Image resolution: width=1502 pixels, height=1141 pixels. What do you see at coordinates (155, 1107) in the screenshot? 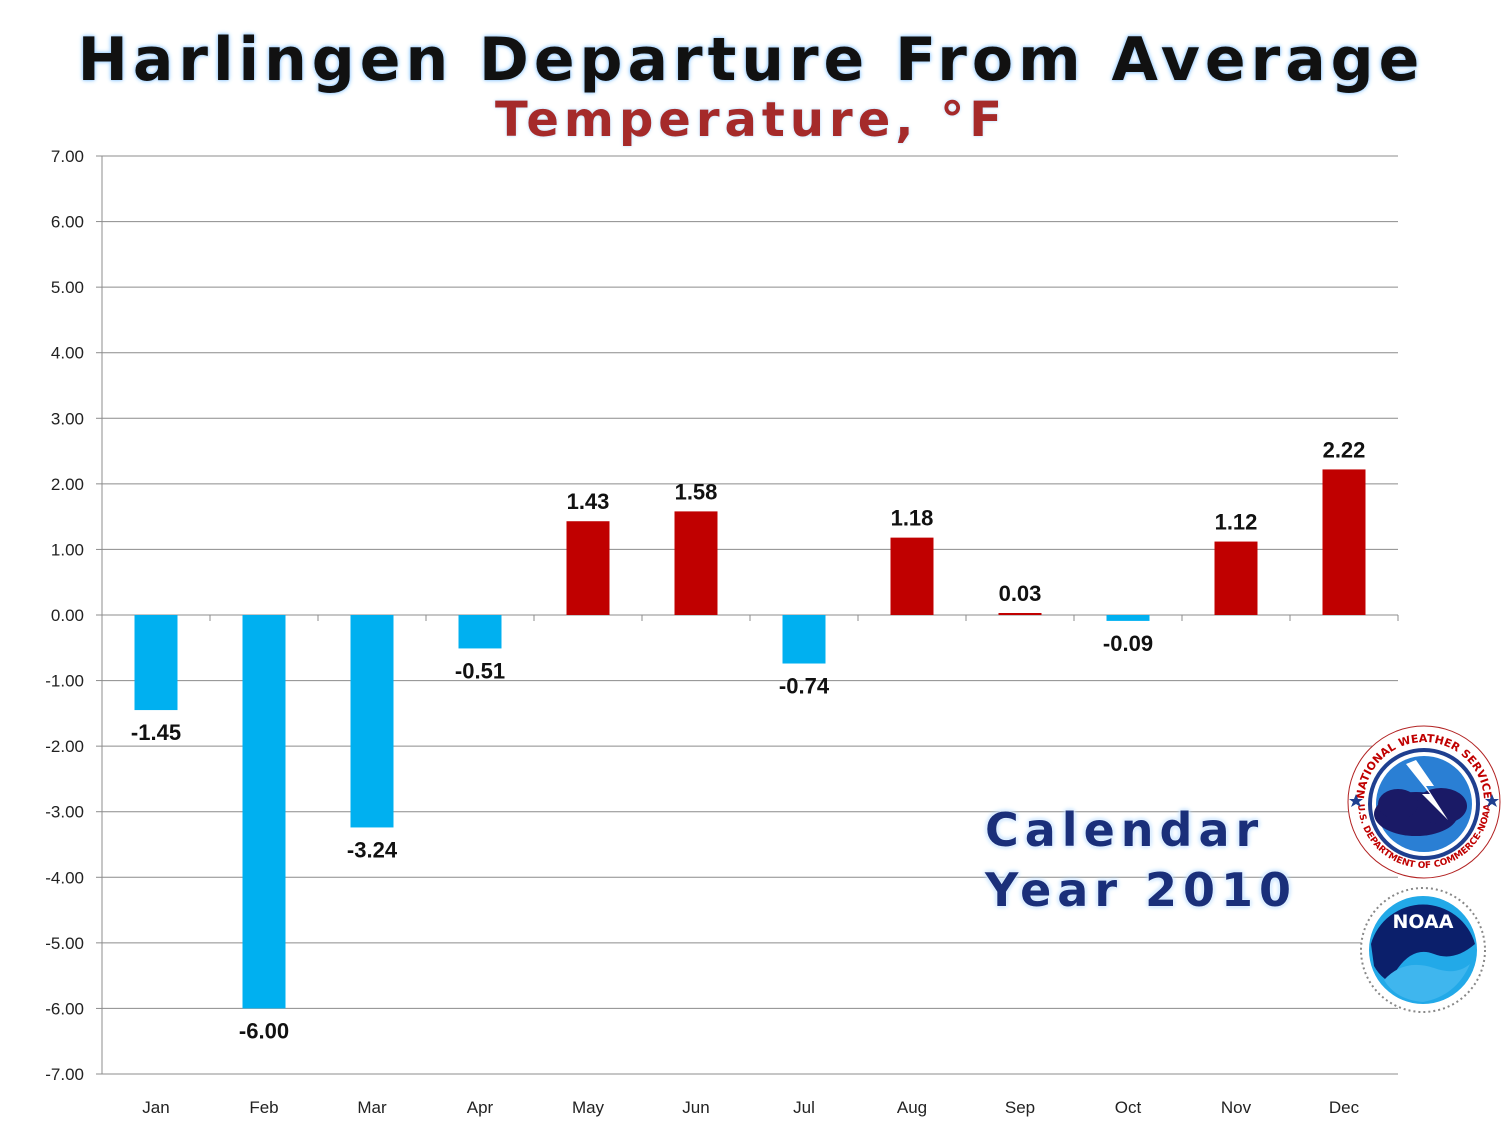
I see `x-tick-label: Jan` at bounding box center [155, 1107].